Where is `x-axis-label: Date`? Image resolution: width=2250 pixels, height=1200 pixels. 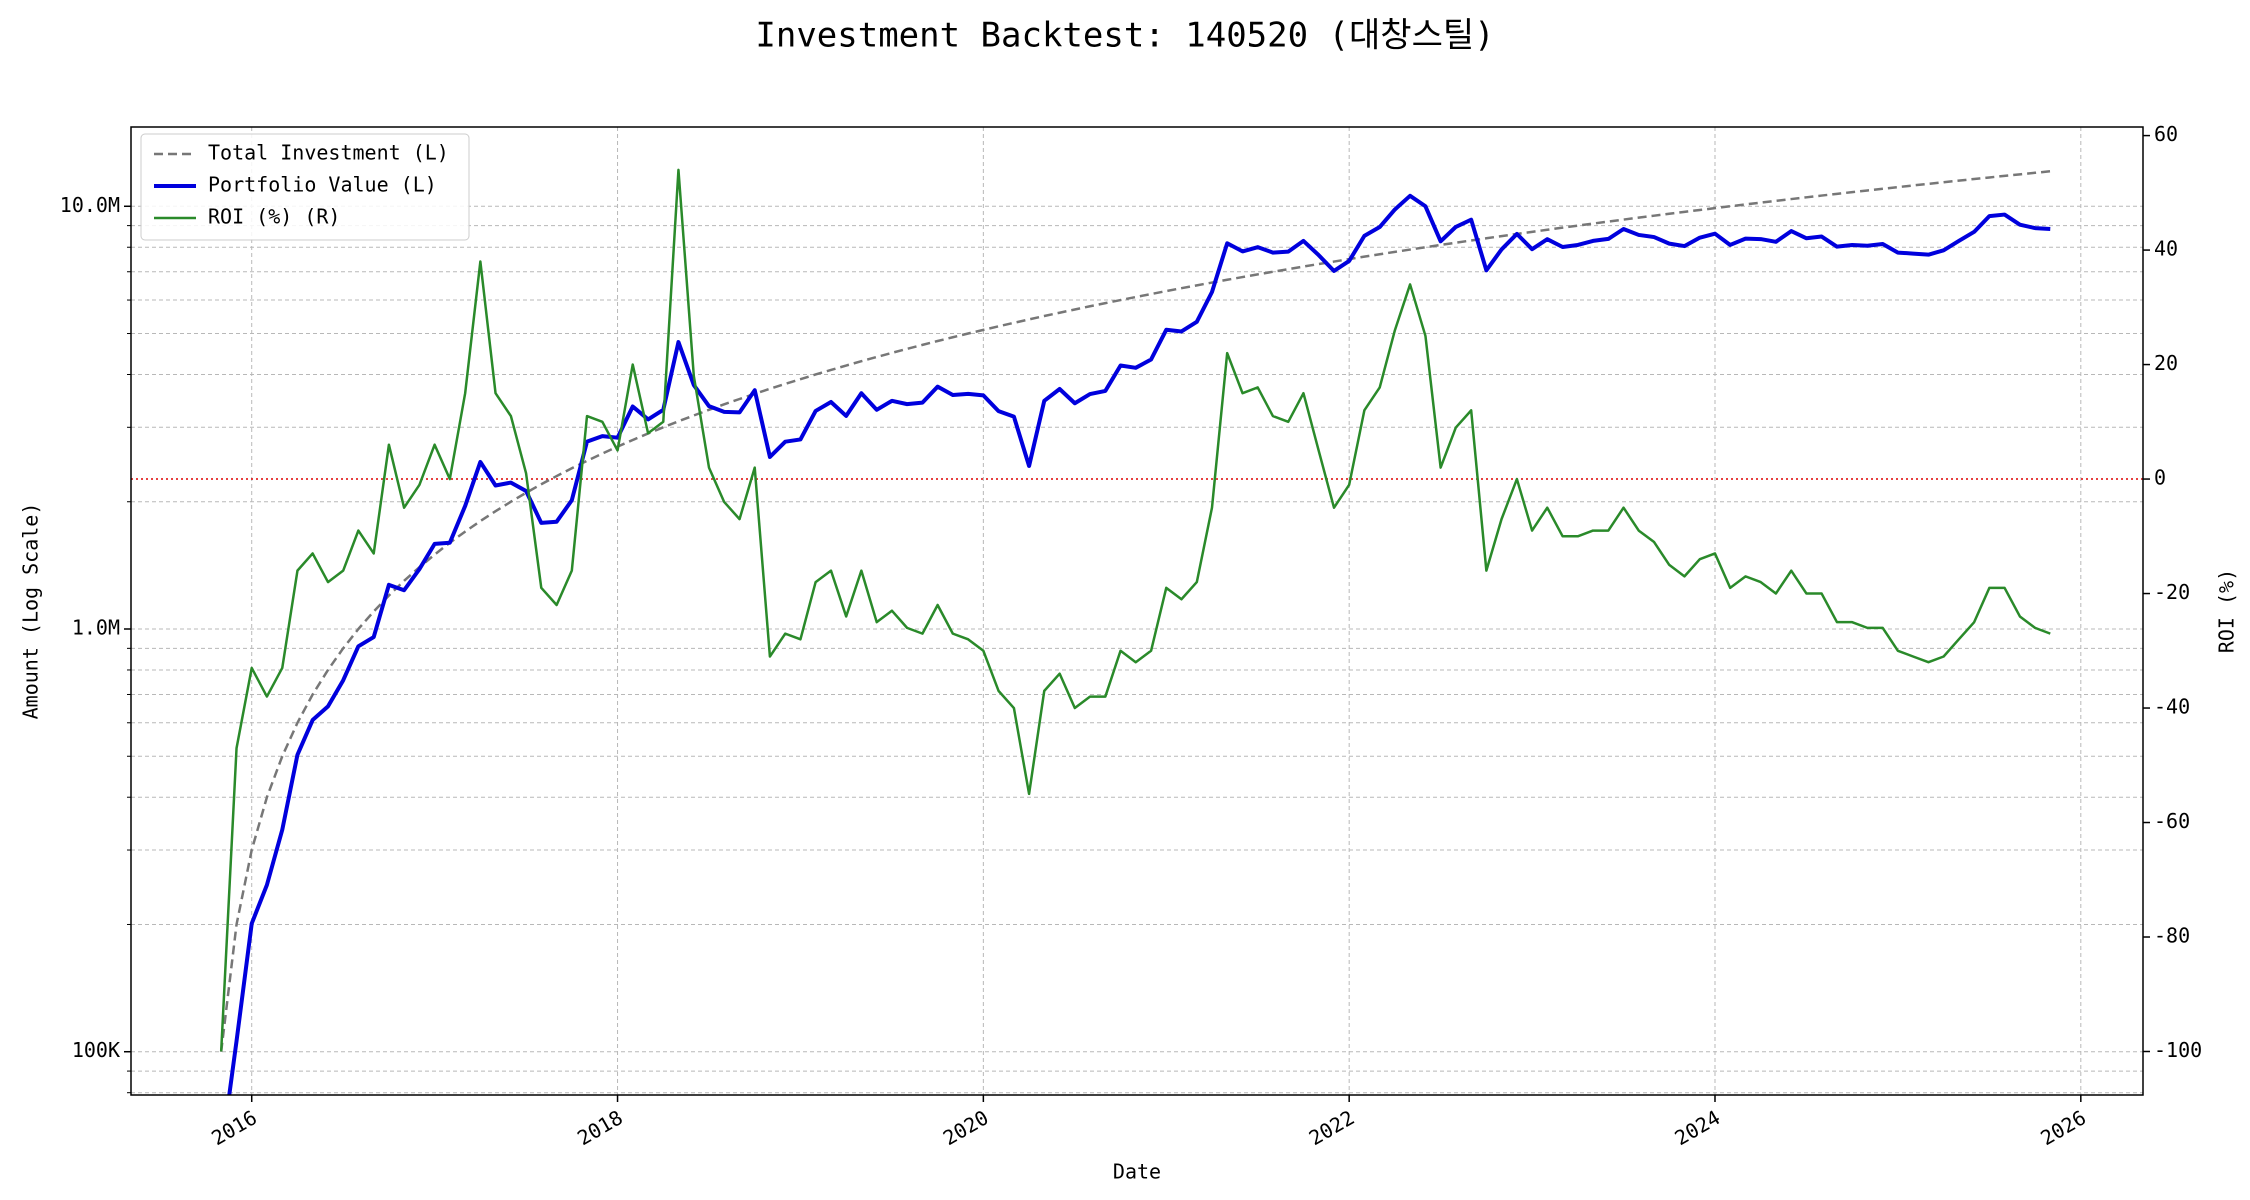
x-axis-label: Date is located at coordinates (1137, 1172).